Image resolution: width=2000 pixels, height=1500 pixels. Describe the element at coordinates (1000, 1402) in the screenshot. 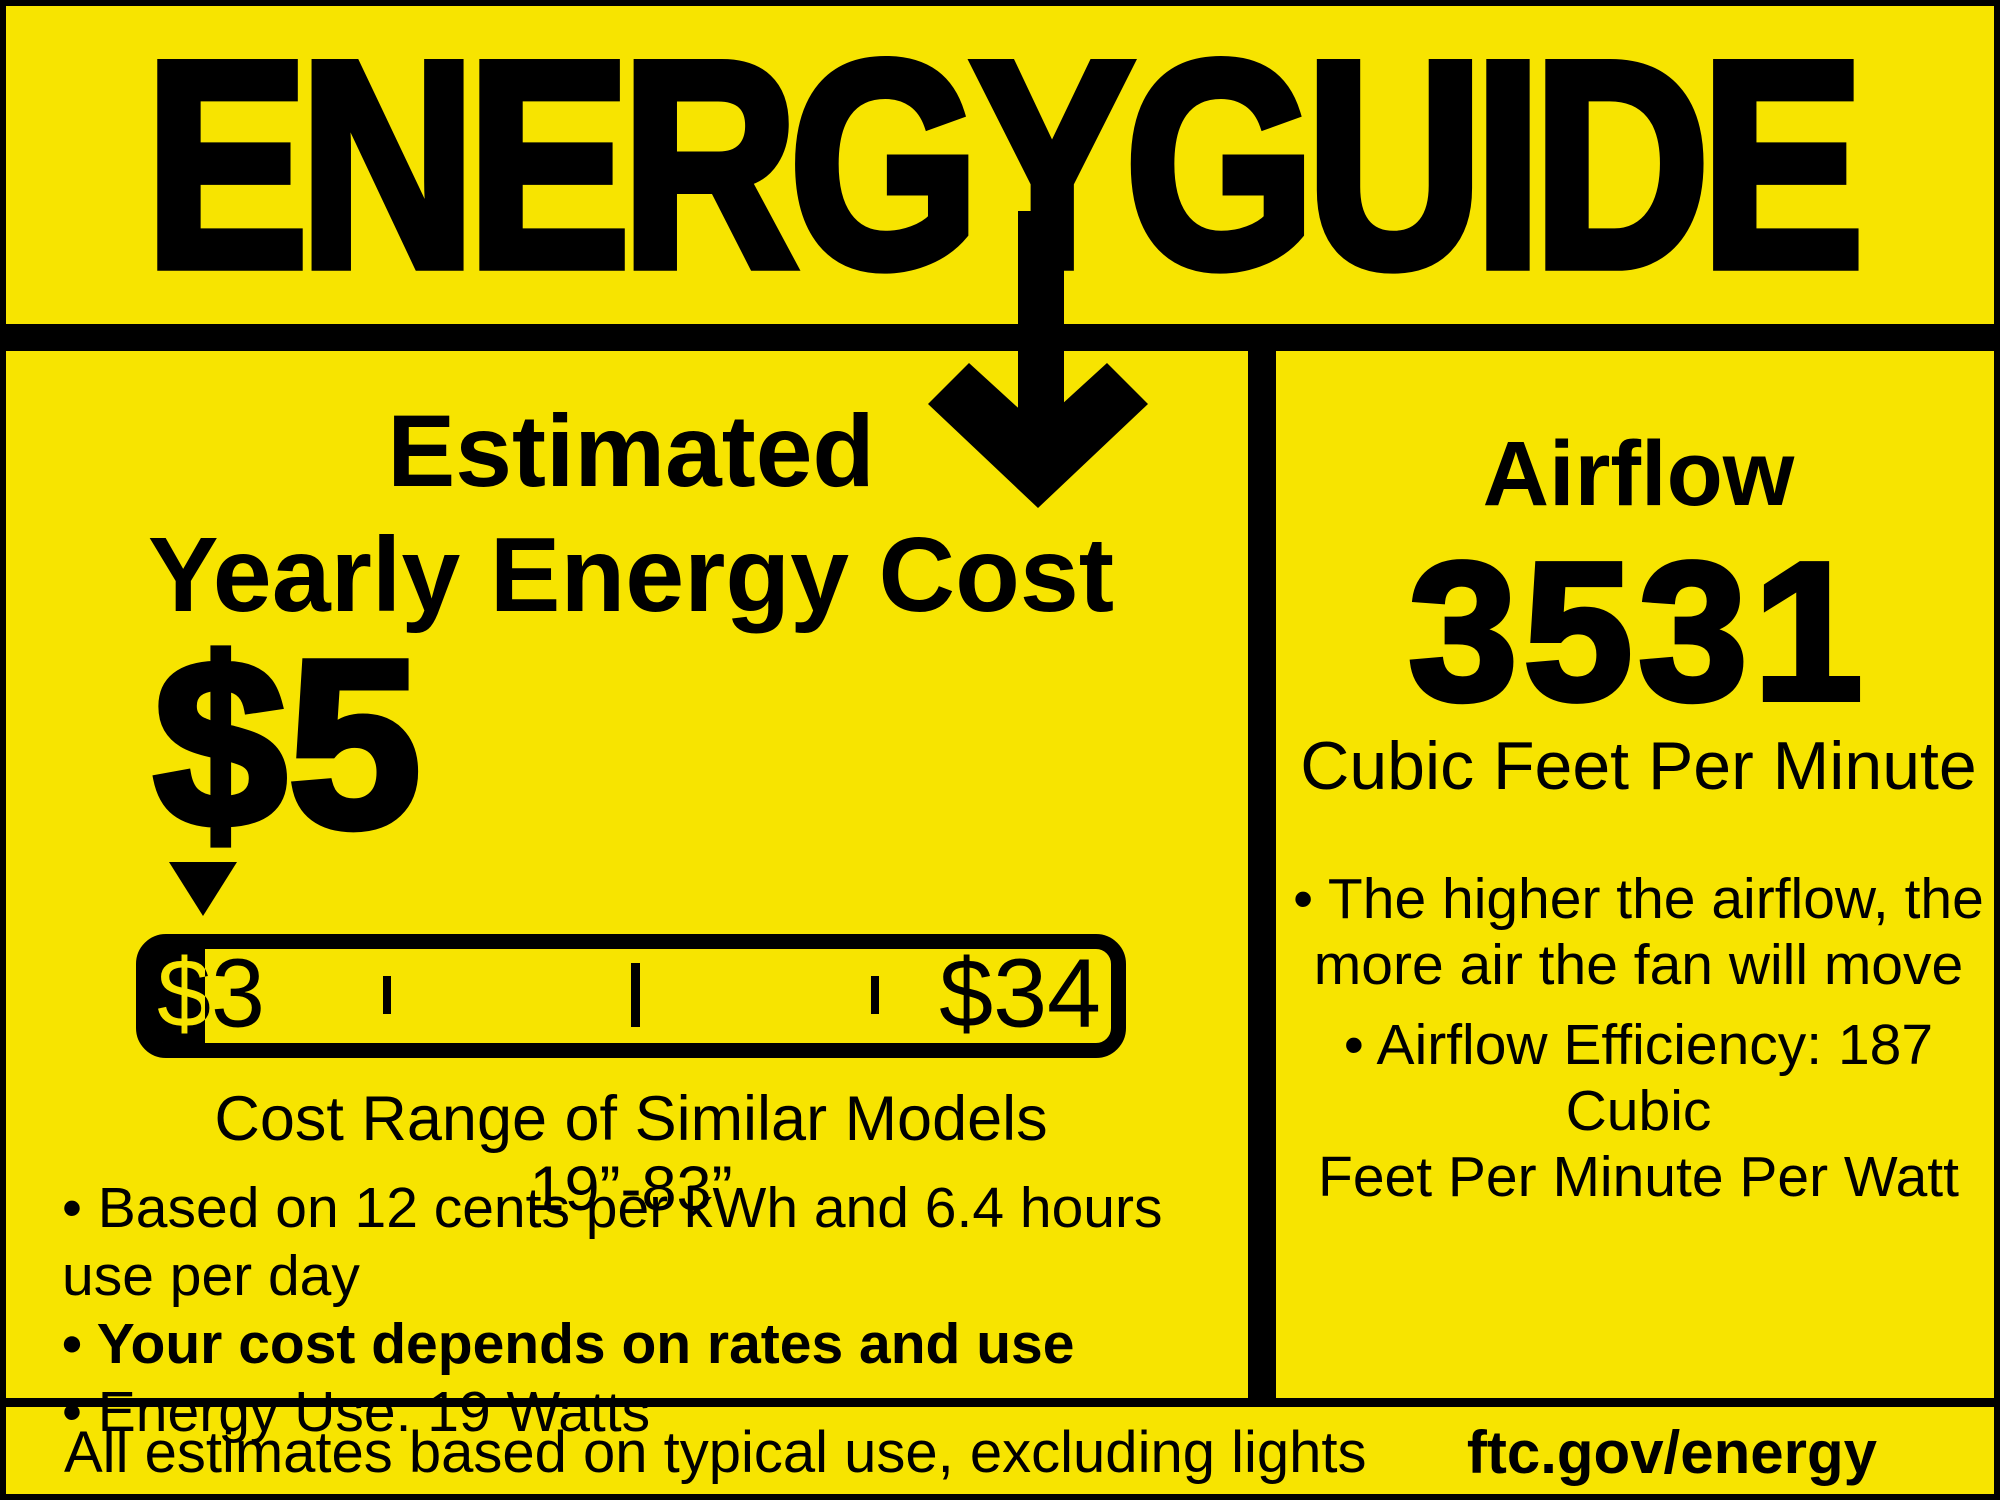

I see `footer-divider-line` at that location.